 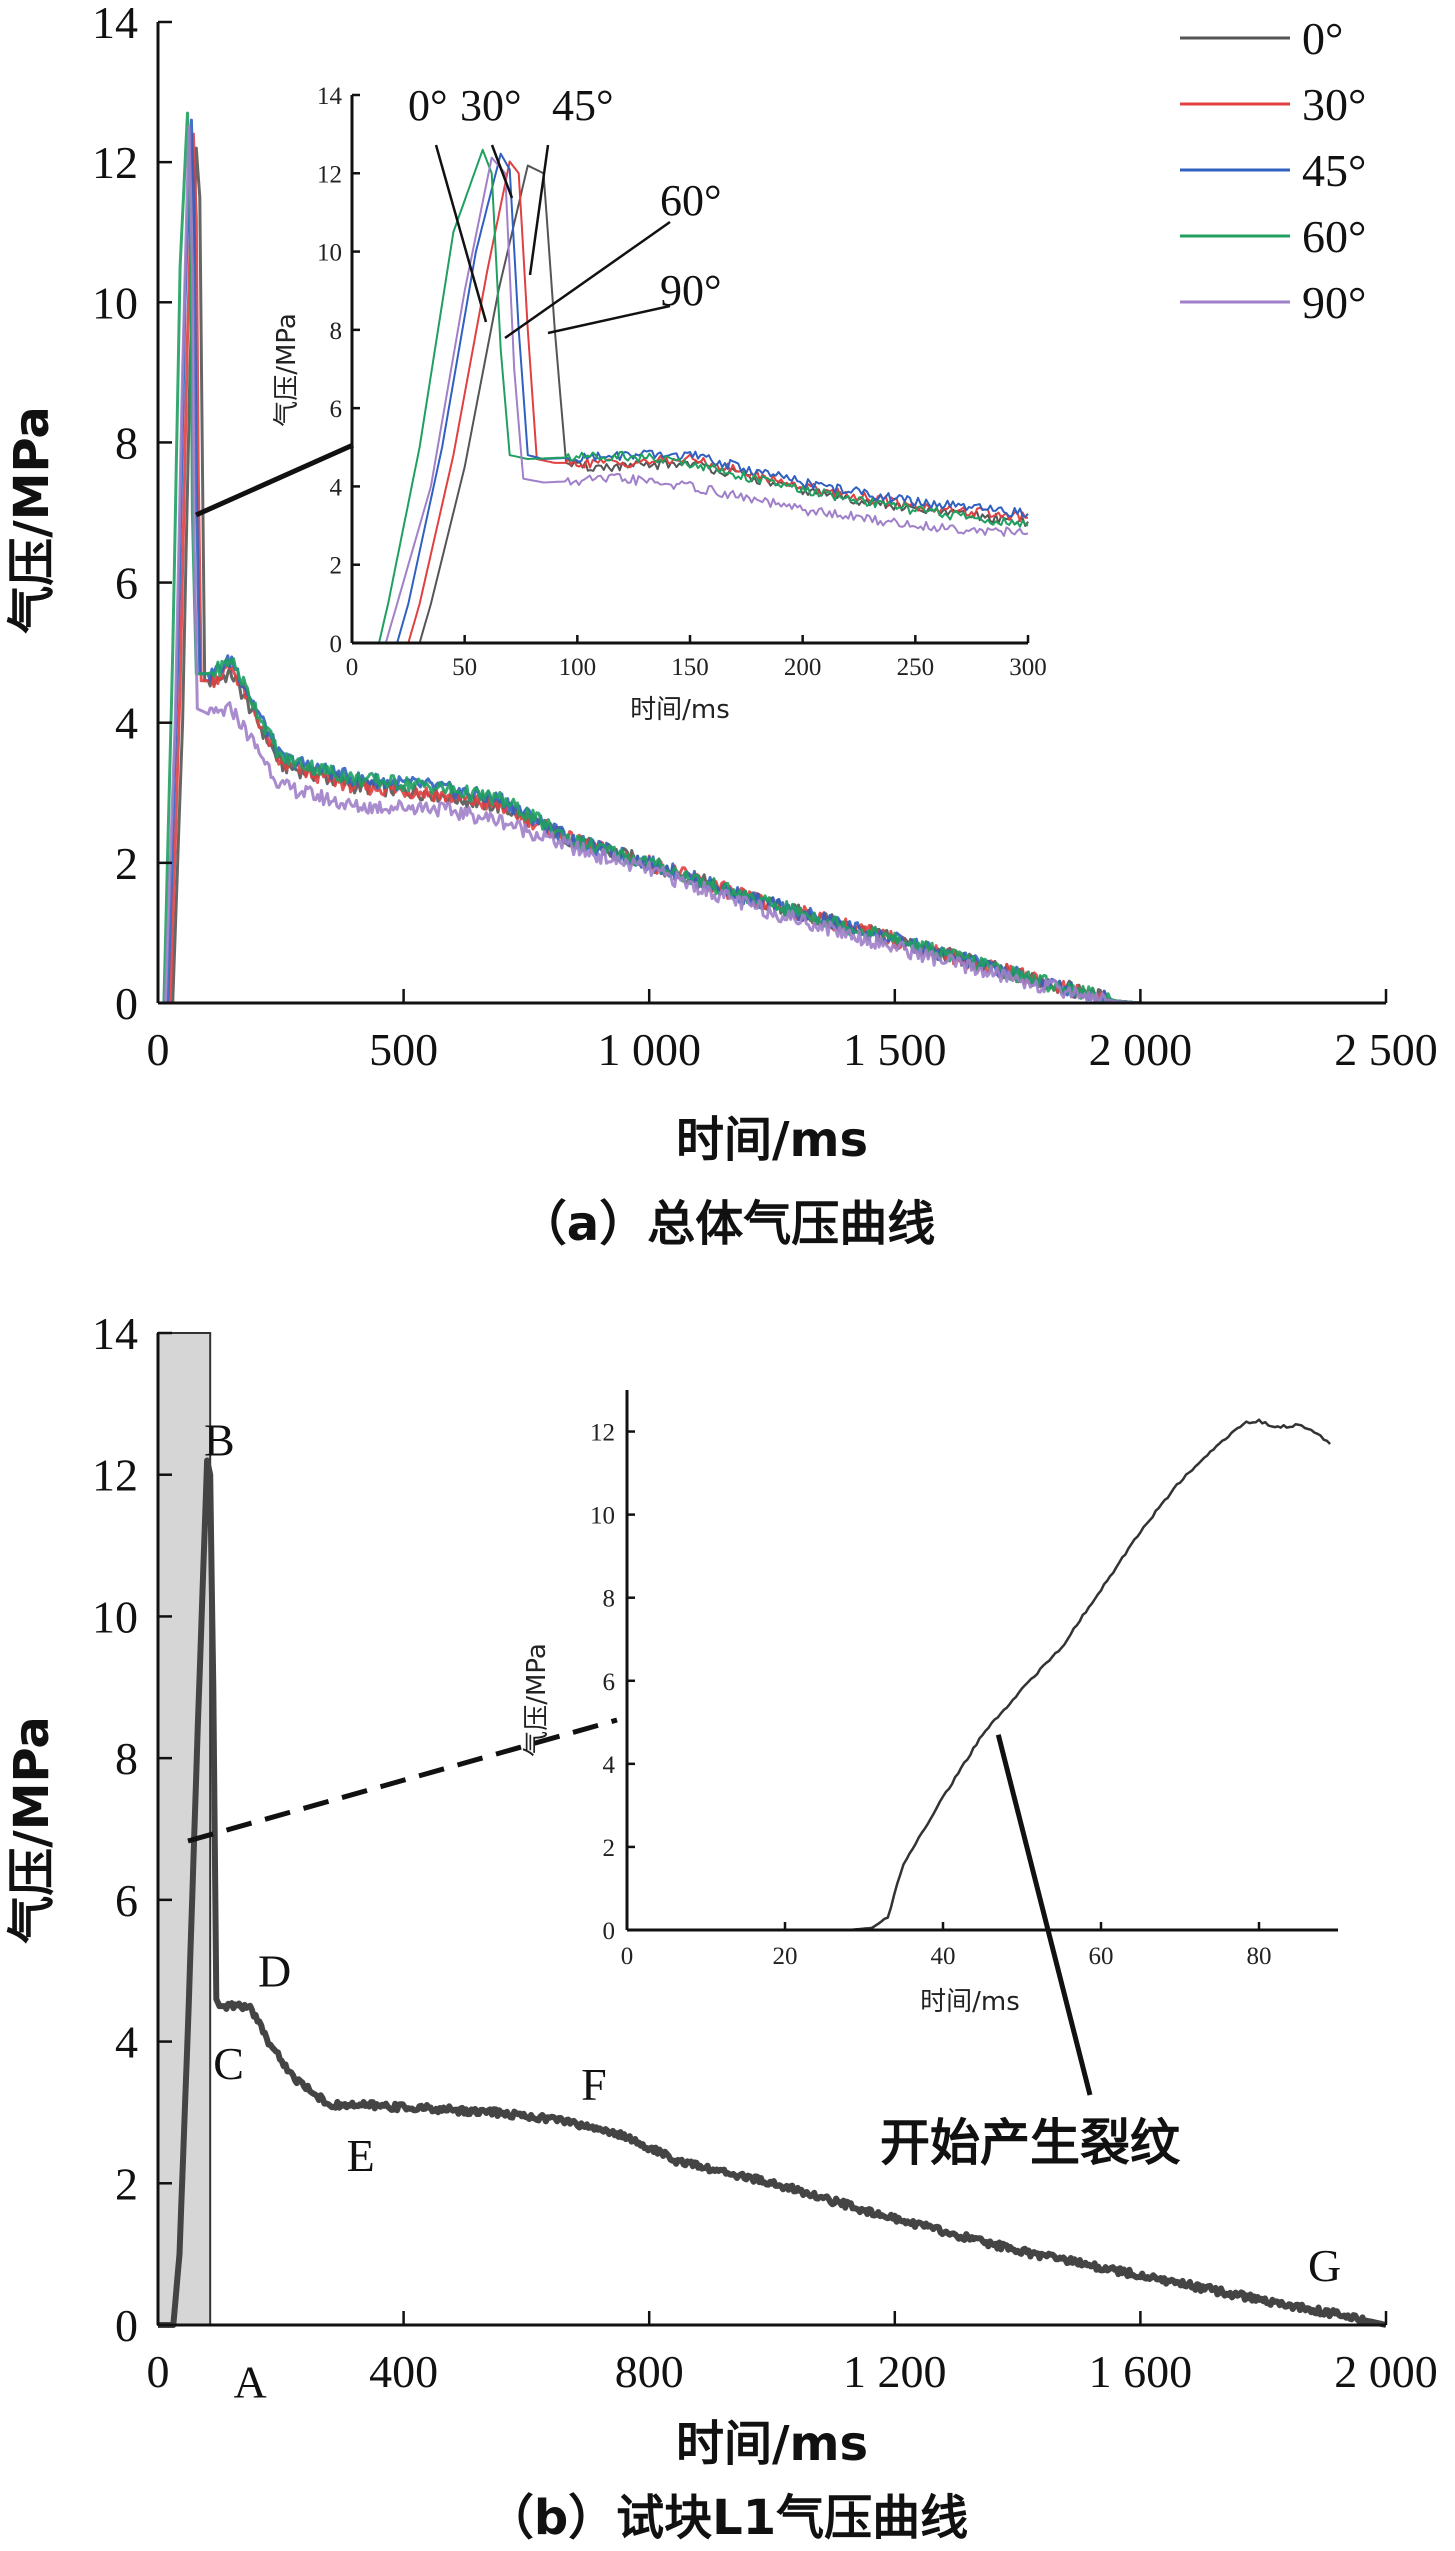 What do you see at coordinates (649, 1049) in the screenshot?
I see `chart-a-xtick-label: 1 000` at bounding box center [649, 1049].